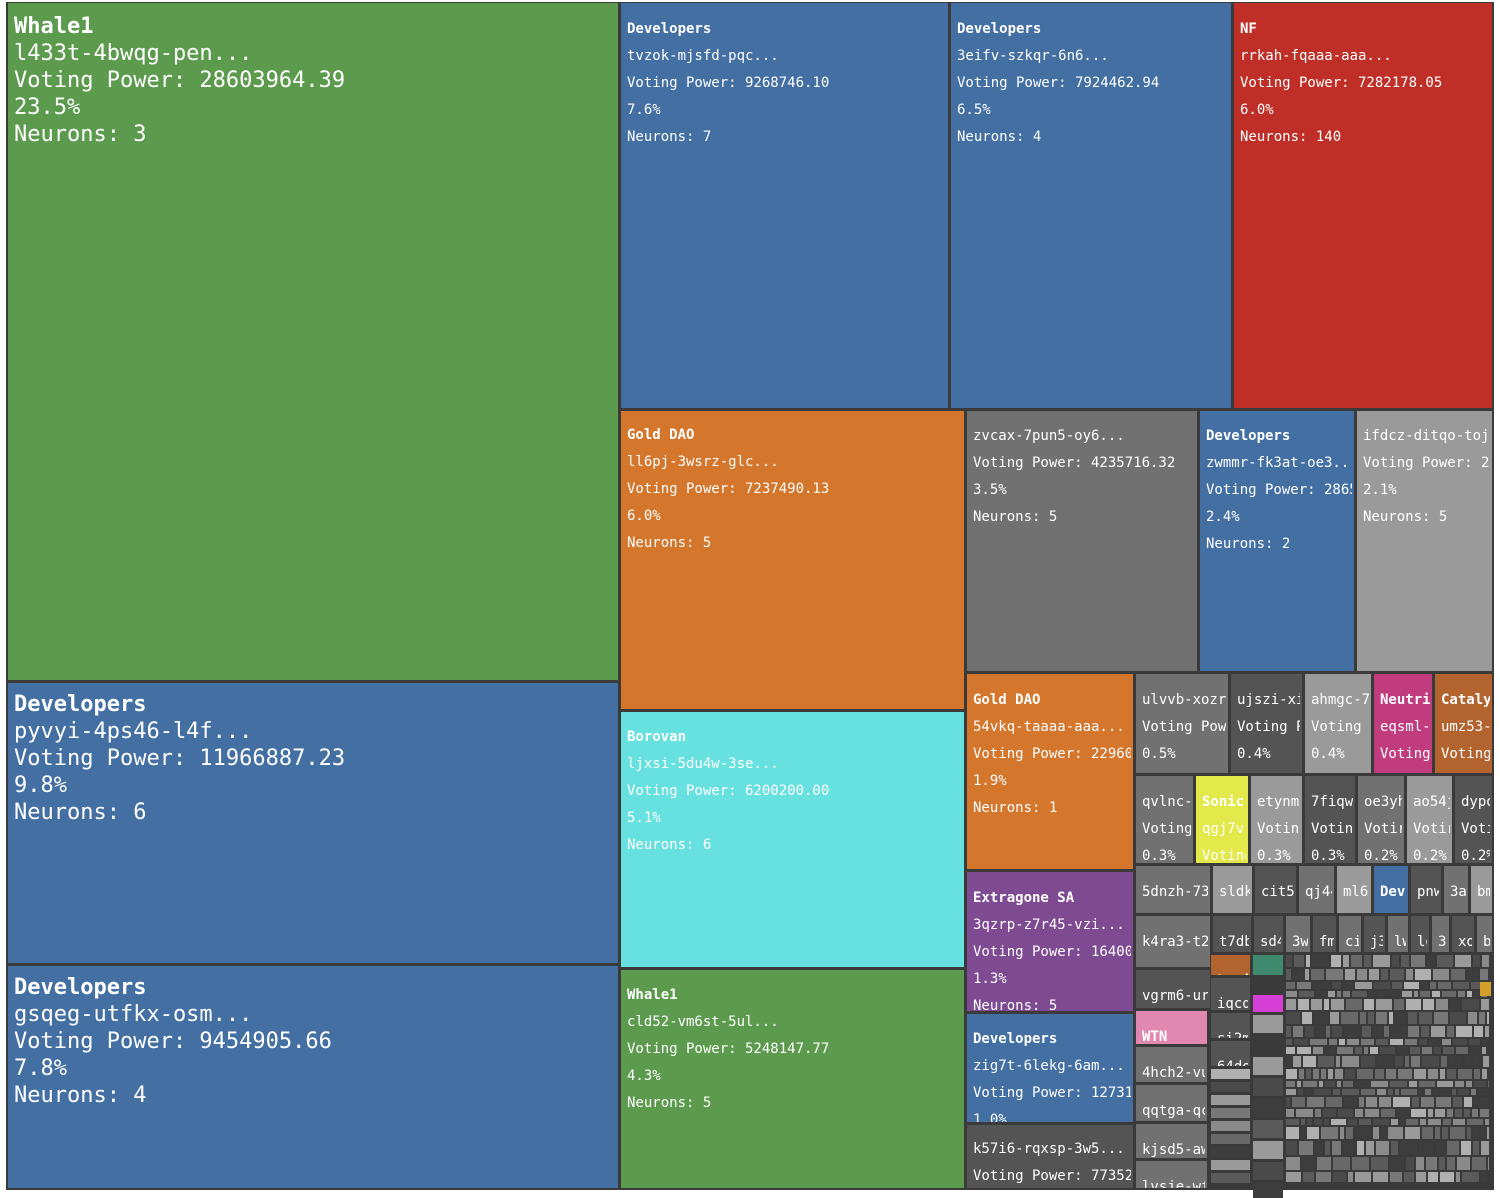  I want to click on treemap-tile-small: bm, so click(1482, 889).